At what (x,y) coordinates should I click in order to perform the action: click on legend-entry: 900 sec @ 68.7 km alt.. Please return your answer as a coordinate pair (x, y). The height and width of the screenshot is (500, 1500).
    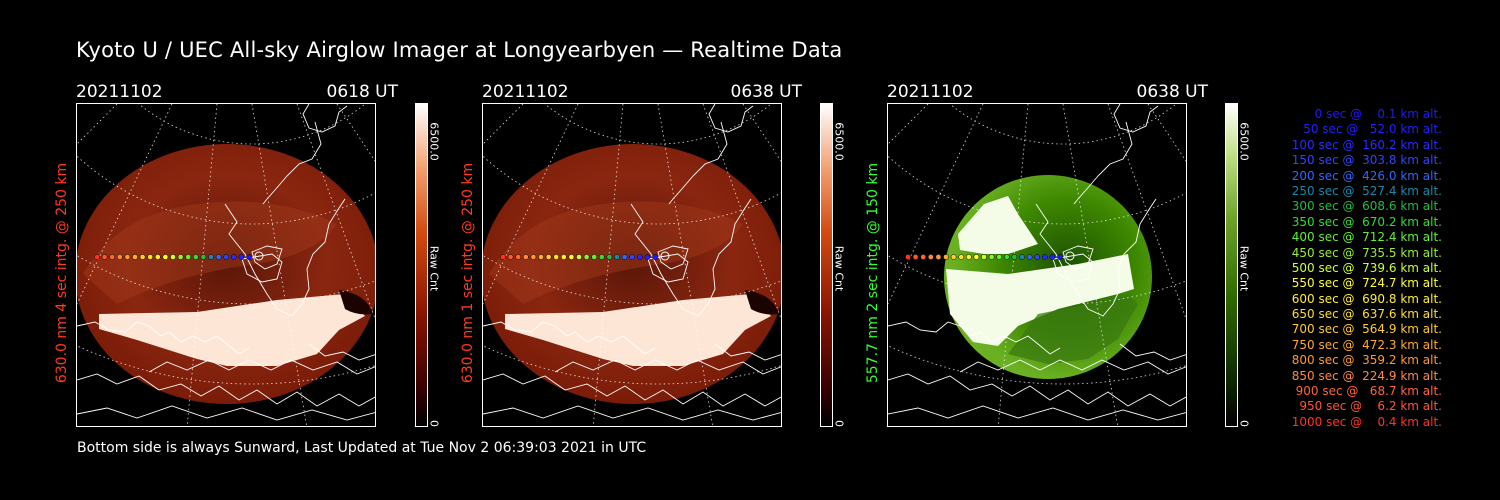
    Looking at the image, I should click on (1366, 391).